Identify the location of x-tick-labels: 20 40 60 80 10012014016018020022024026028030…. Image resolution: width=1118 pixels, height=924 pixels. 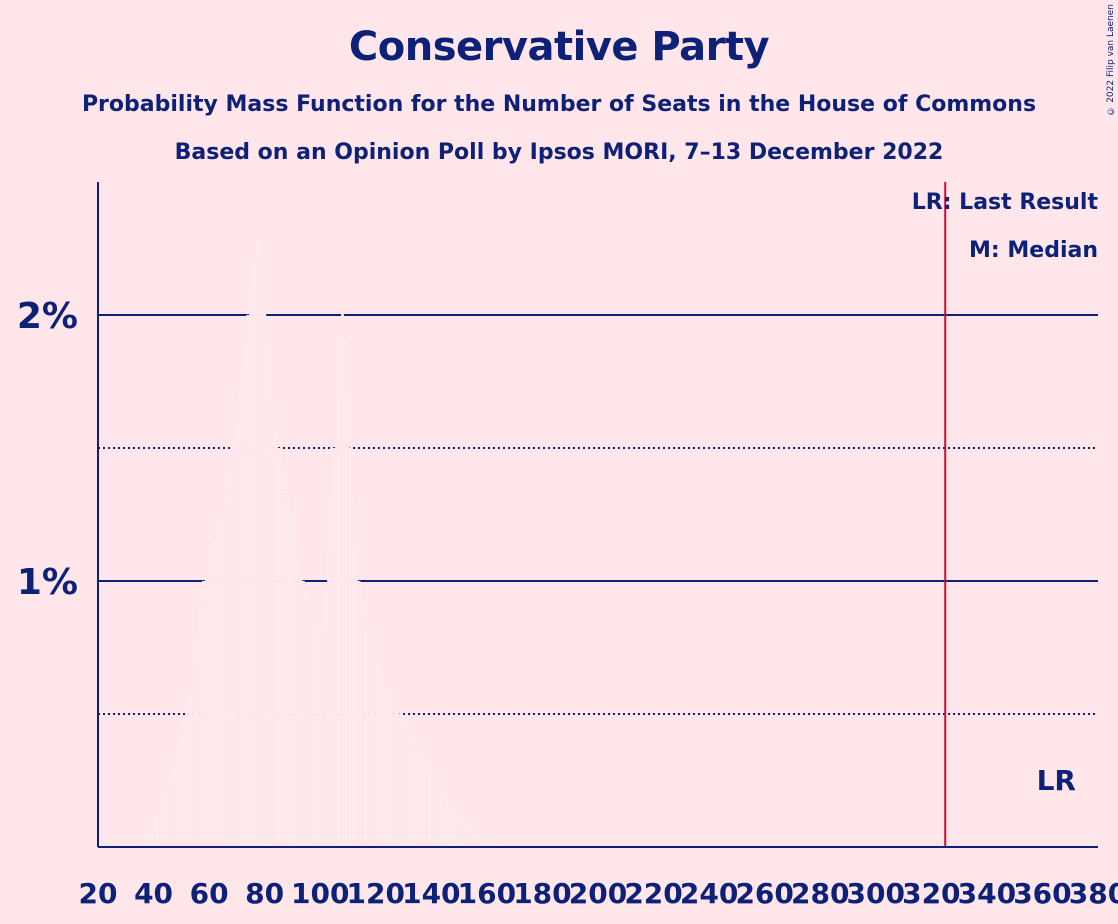
(598, 893).